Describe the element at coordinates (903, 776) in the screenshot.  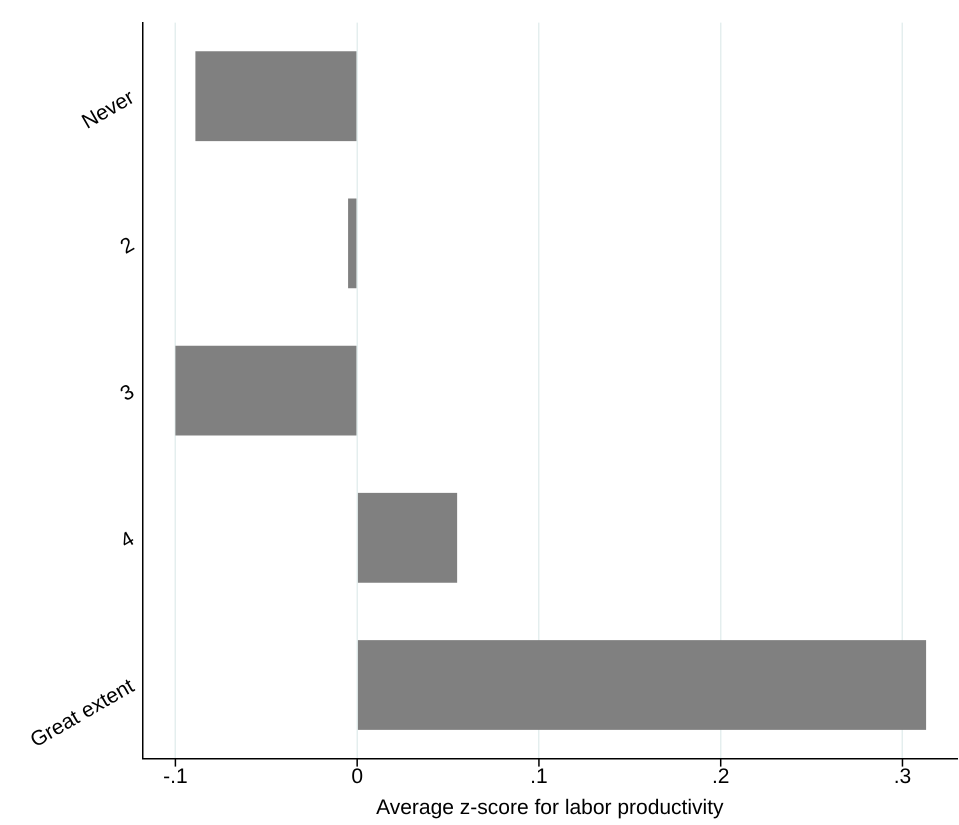
I see `x-tick-label: .3` at that location.